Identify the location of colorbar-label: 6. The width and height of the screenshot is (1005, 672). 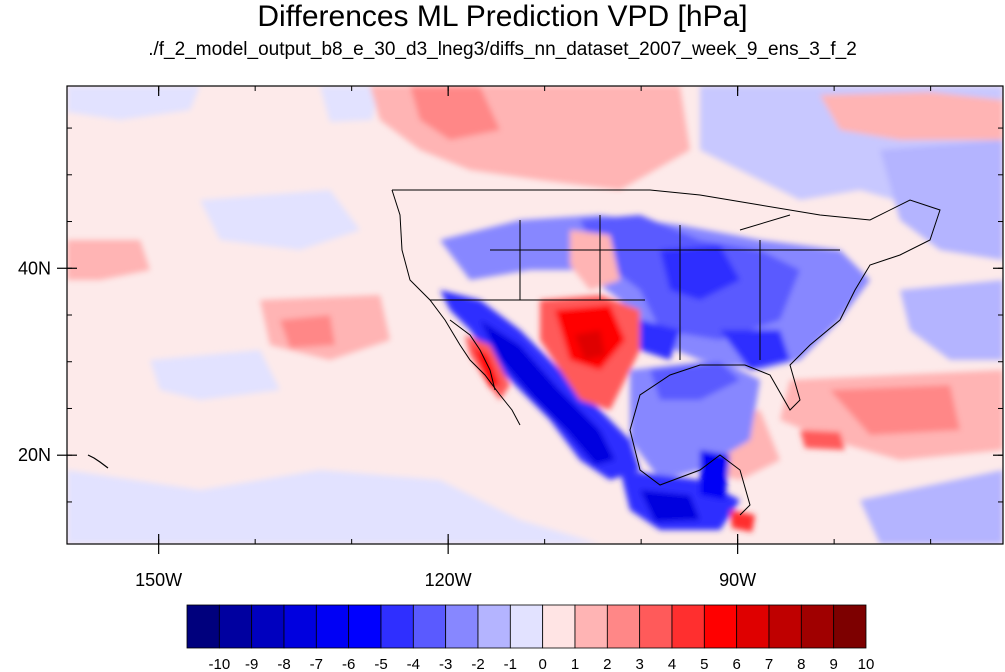
(736, 664).